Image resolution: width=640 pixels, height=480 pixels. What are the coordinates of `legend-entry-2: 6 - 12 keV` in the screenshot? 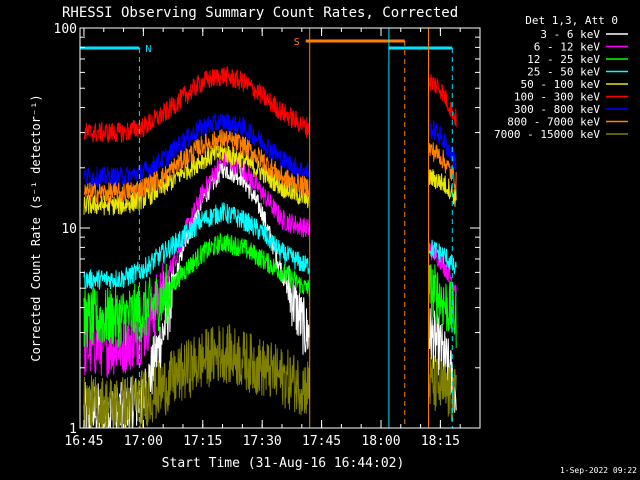 It's located at (567, 47).